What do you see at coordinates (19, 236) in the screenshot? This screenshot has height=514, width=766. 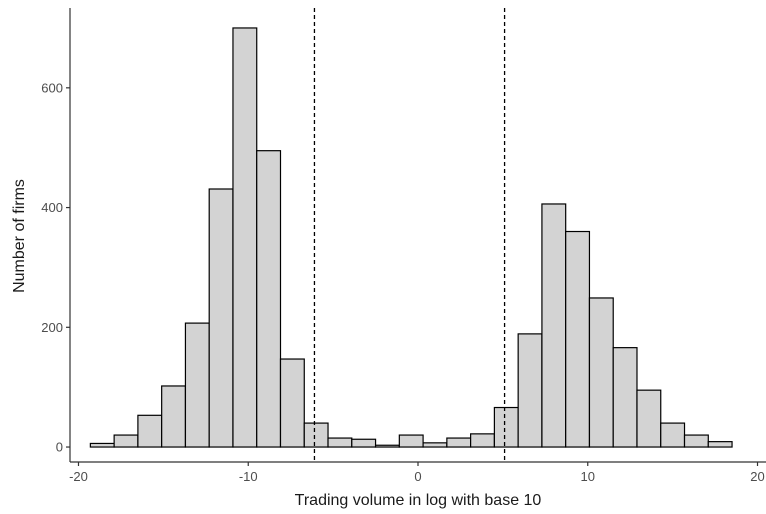 I see `y-axis-title: Number of firms` at bounding box center [19, 236].